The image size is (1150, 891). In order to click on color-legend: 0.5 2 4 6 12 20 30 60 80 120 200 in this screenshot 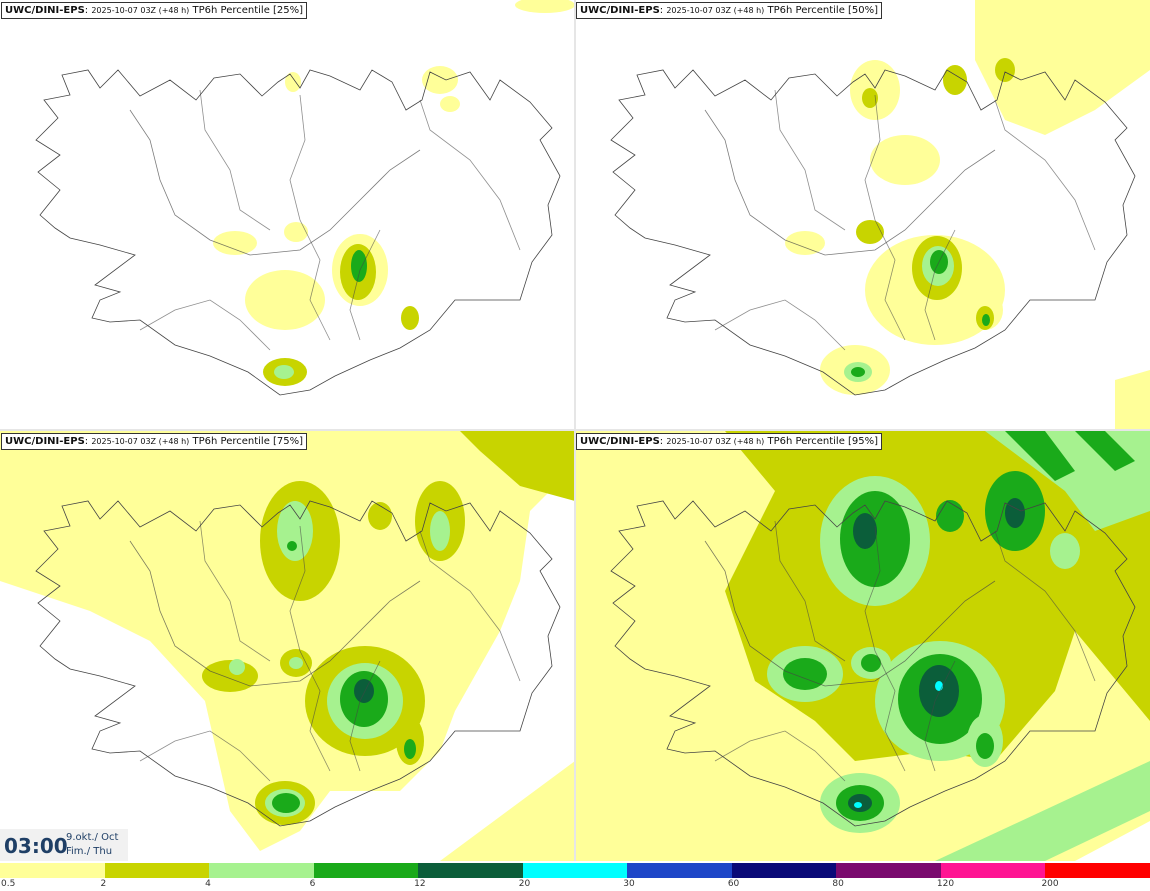, I will do `click(575, 876)`.